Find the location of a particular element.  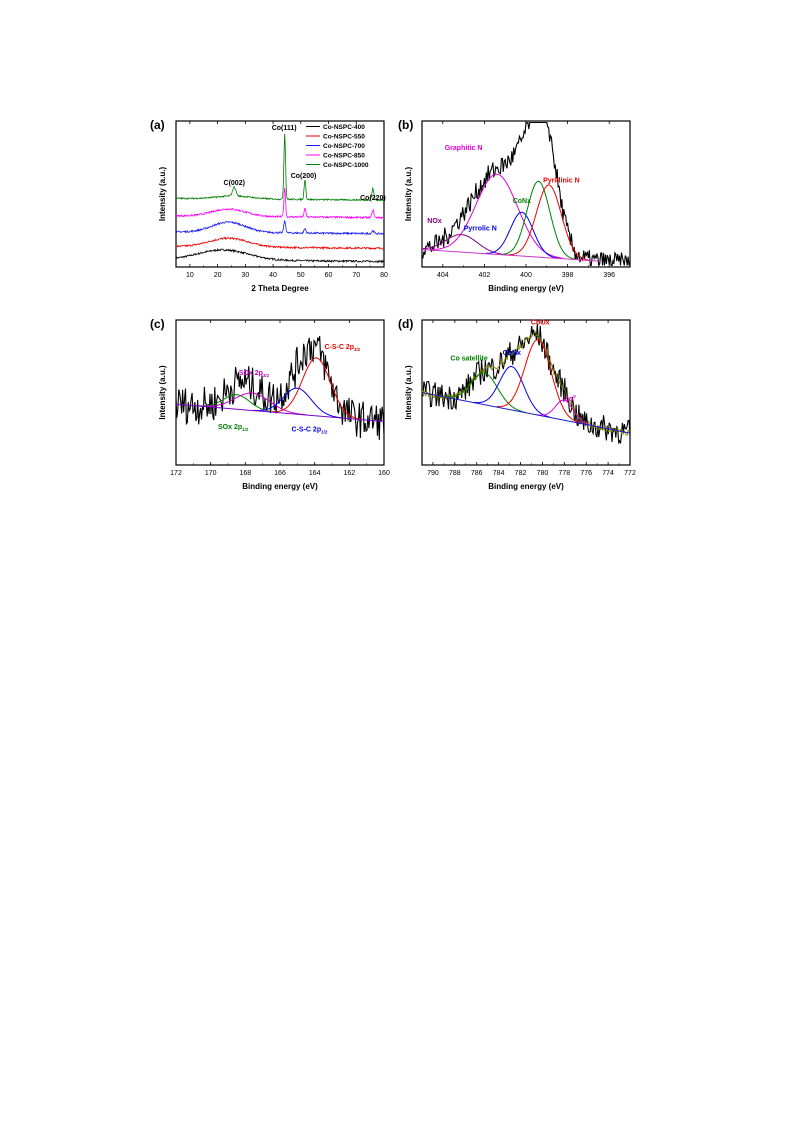

x-tick-label: 790 is located at coordinates (433, 473).